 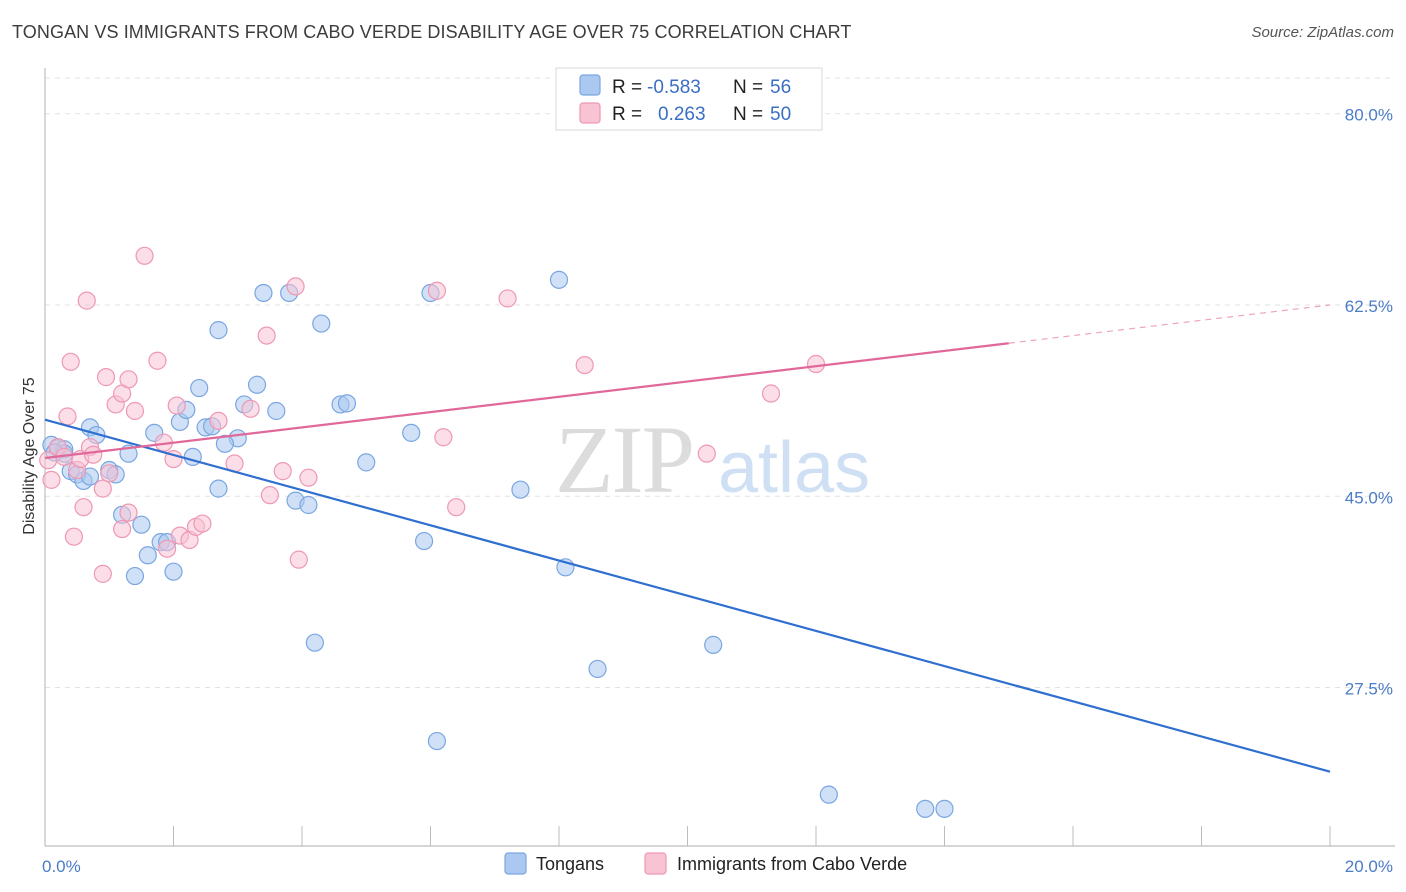 What do you see at coordinates (794, 468) in the screenshot?
I see `watermark-atlas: atlas` at bounding box center [794, 468].